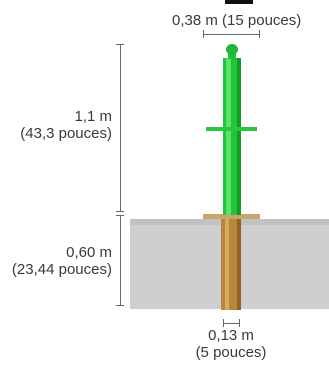  I want to click on above-ground-dimension-line, so click(120, 128).